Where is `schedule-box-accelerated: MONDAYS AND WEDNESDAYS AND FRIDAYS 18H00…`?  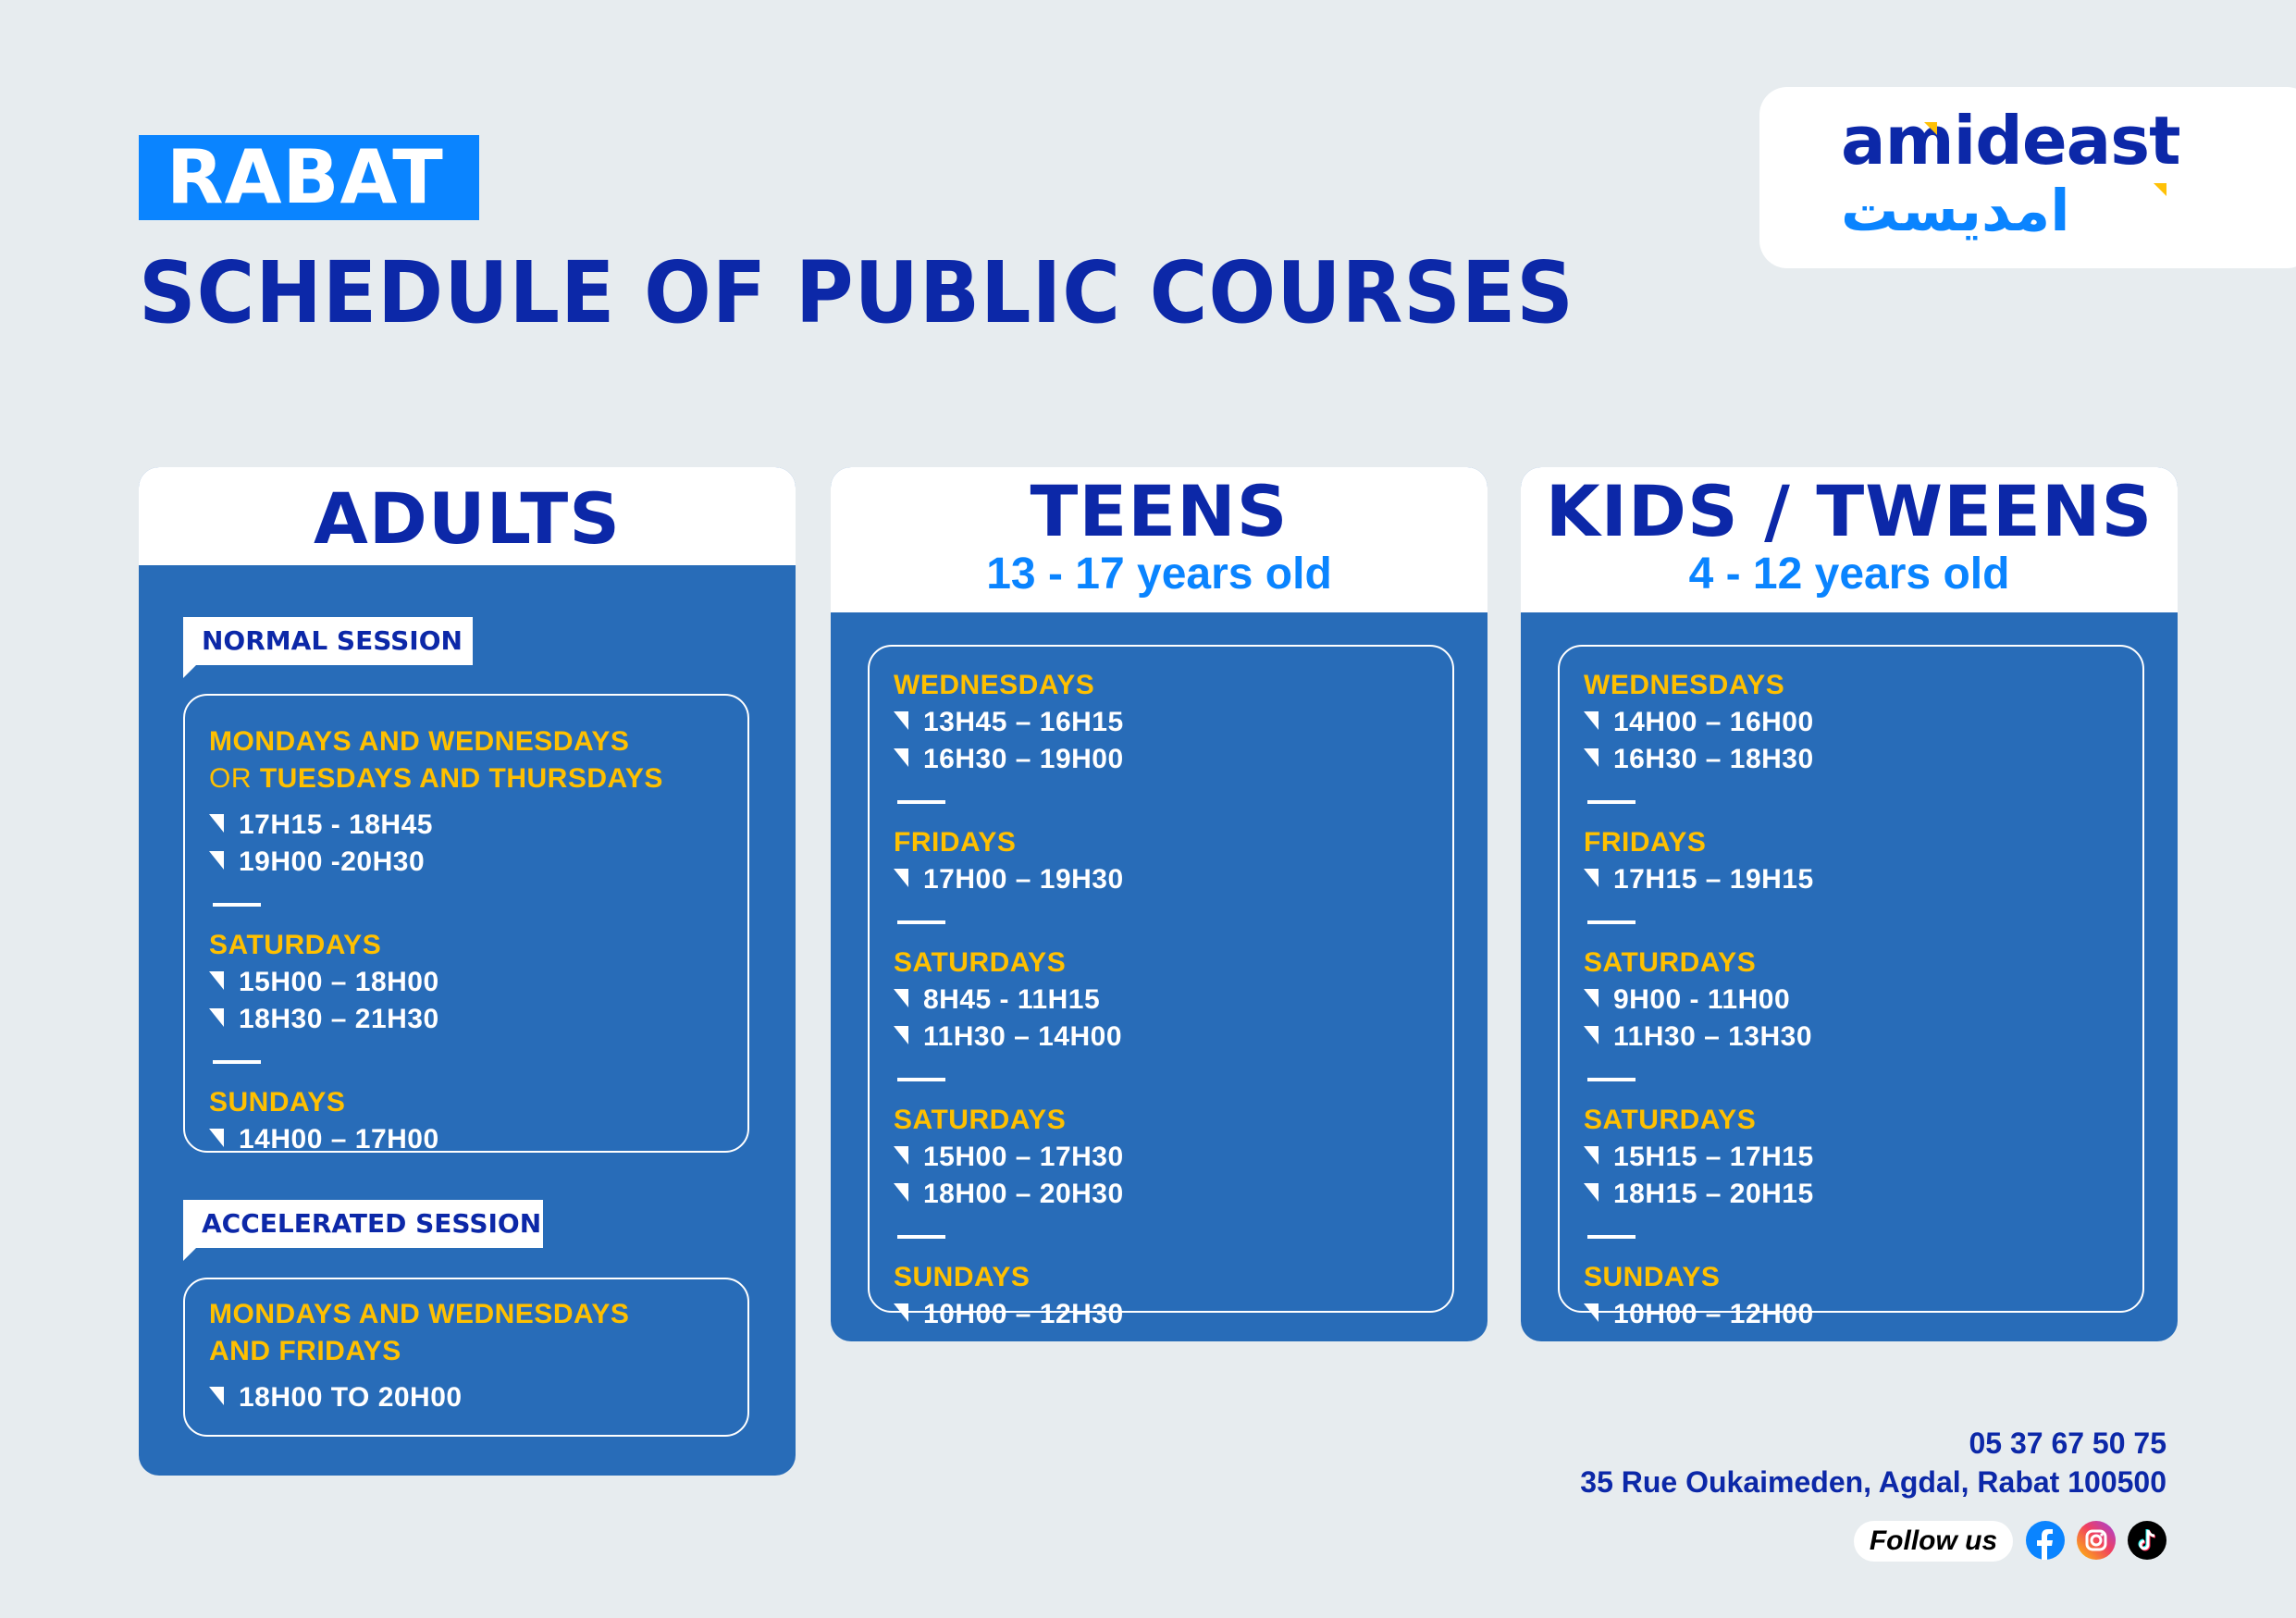 schedule-box-accelerated: MONDAYS AND WEDNESDAYS AND FRIDAYS 18H00… is located at coordinates (466, 1357).